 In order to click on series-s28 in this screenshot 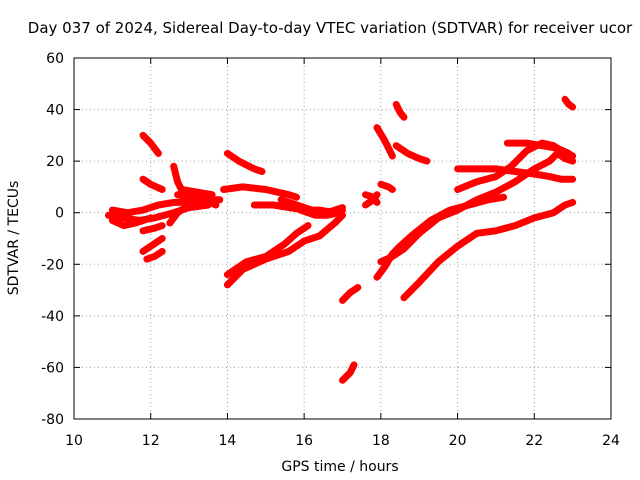, I will do `click(477, 207)`.